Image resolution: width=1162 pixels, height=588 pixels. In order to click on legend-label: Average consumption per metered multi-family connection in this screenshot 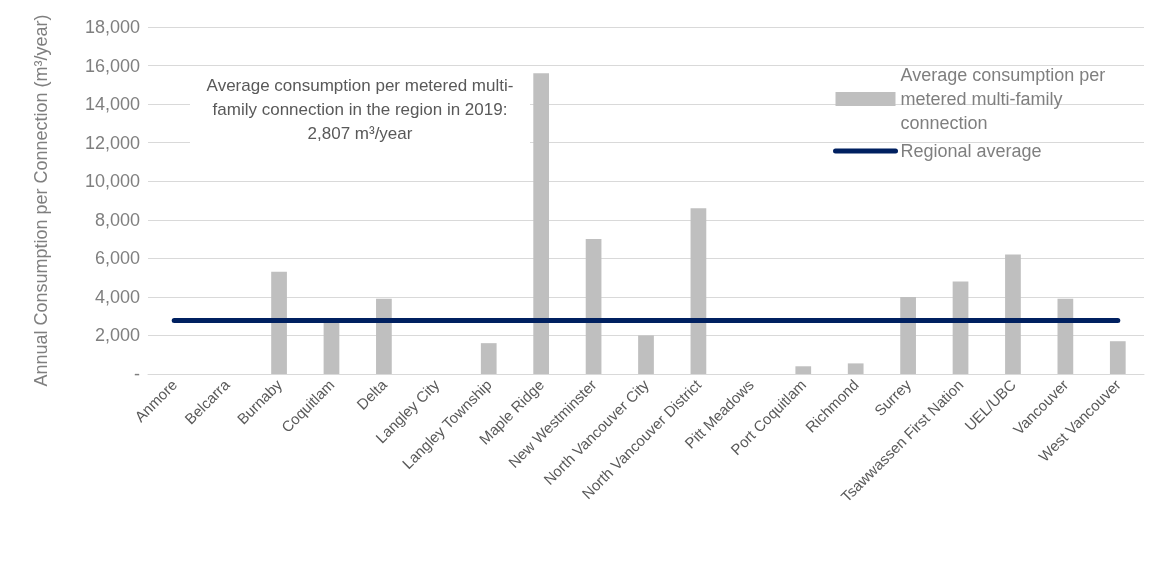, I will do `click(1005, 99)`.